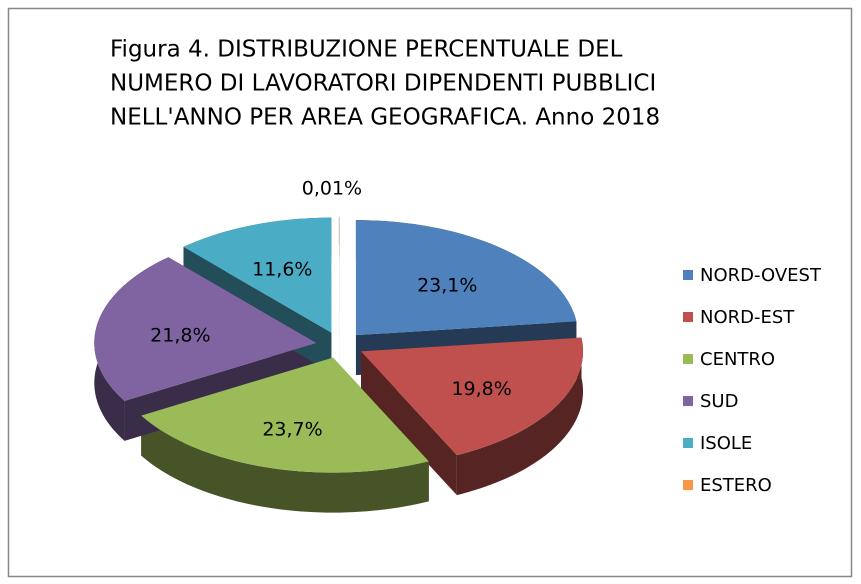  What do you see at coordinates (737, 359) in the screenshot?
I see `legend-label: CENTRO` at bounding box center [737, 359].